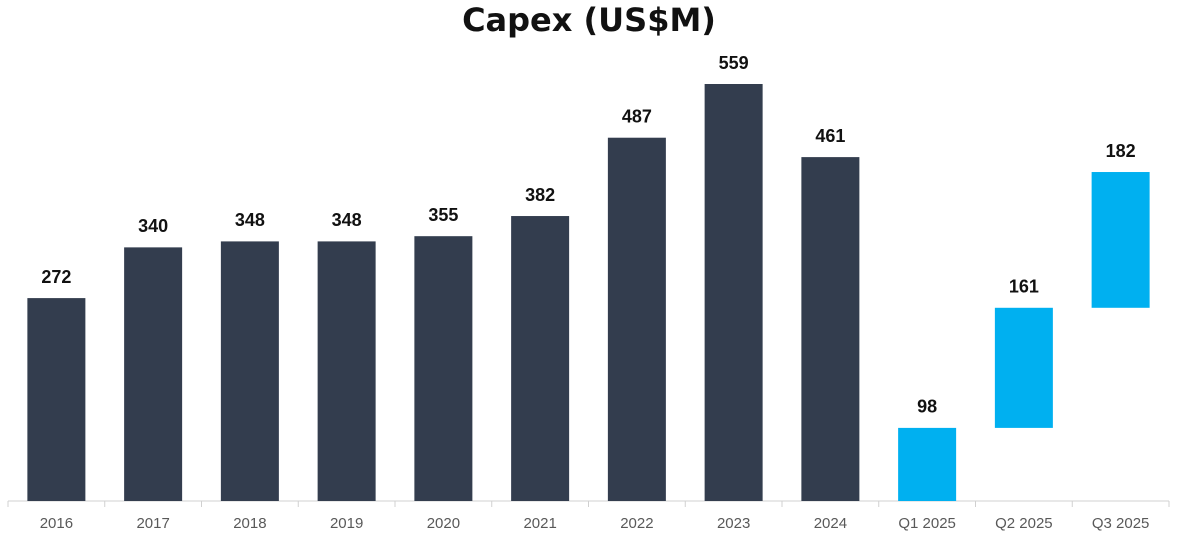 Image resolution: width=1177 pixels, height=537 pixels. What do you see at coordinates (636, 523) in the screenshot?
I see `x-tick-label: 2022` at bounding box center [636, 523].